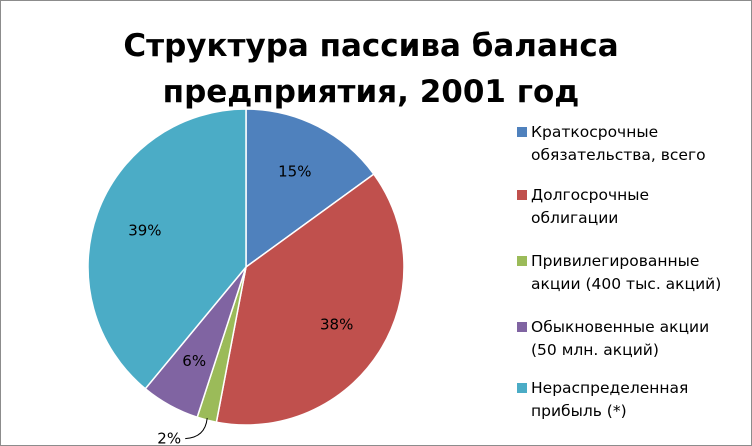 The image size is (752, 446). Describe the element at coordinates (371, 46) in the screenshot. I see `chart-title-line-1: Структура пассива баланса` at that location.